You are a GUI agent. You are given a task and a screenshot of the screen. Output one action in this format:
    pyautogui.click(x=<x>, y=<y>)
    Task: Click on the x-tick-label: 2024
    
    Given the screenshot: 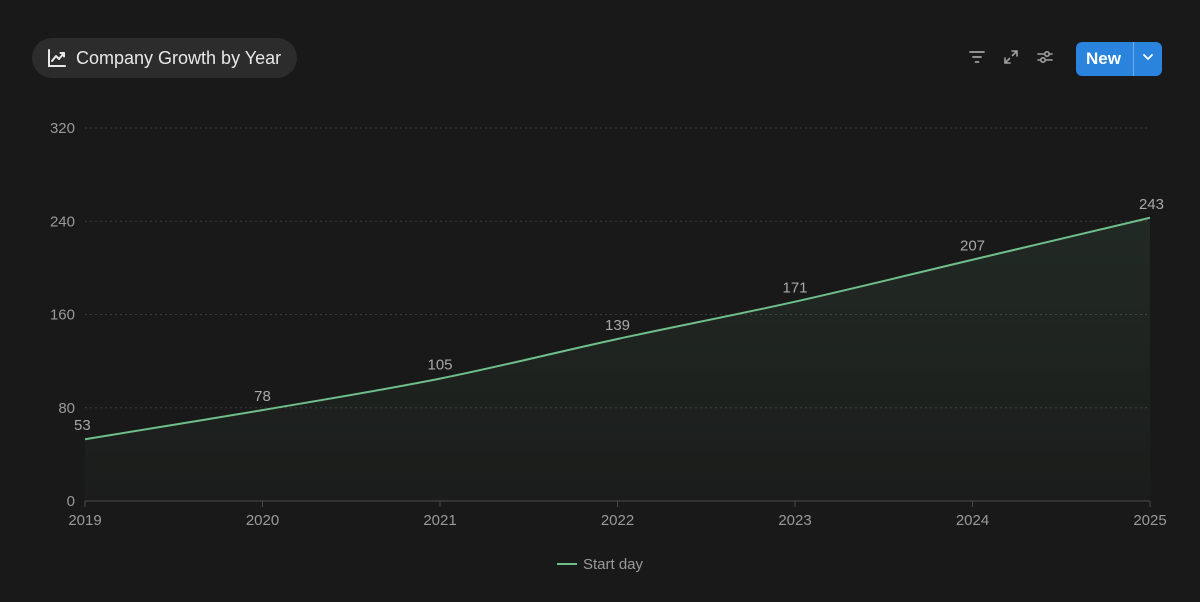 What is the action you would take?
    pyautogui.click(x=972, y=520)
    